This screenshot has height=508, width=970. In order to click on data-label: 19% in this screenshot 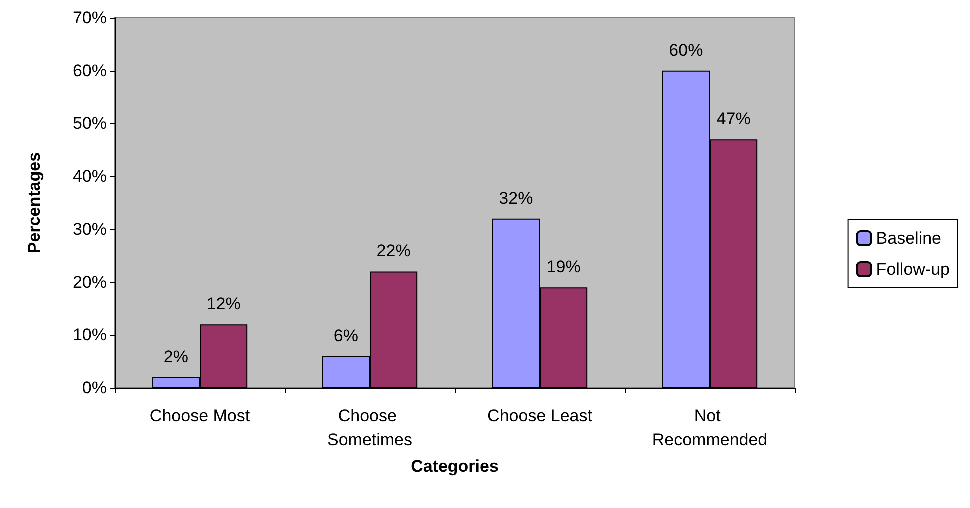, I will do `click(563, 267)`.